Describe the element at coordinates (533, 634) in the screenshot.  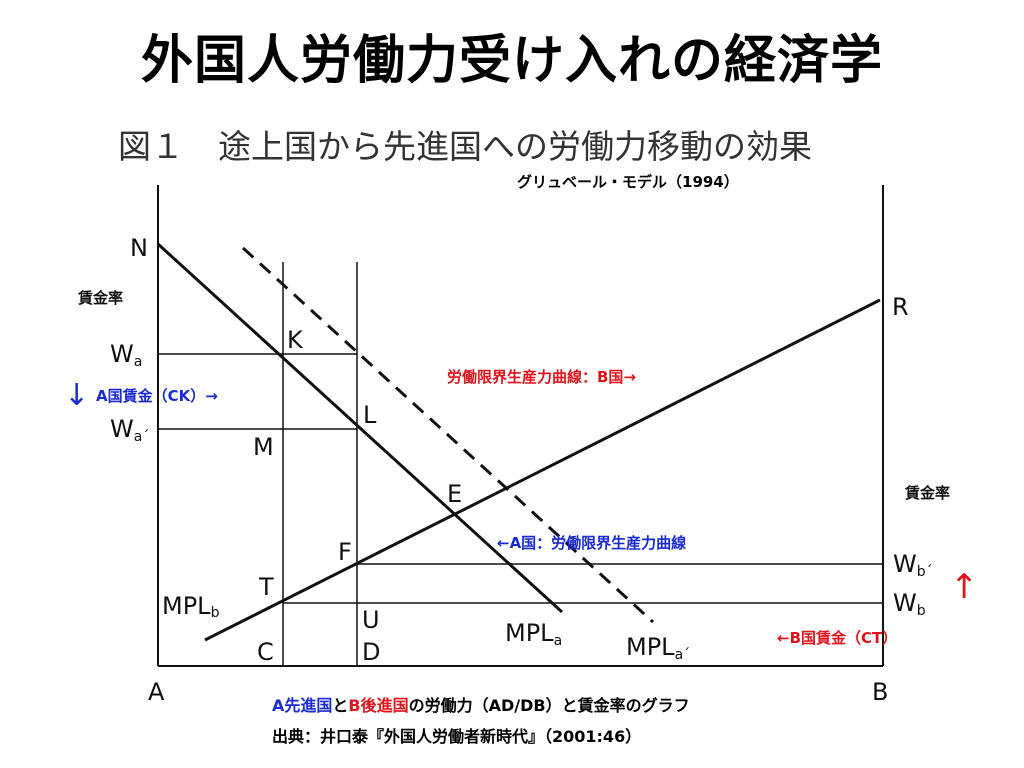
I see `curve-label-mpl-a: MPLa` at that location.